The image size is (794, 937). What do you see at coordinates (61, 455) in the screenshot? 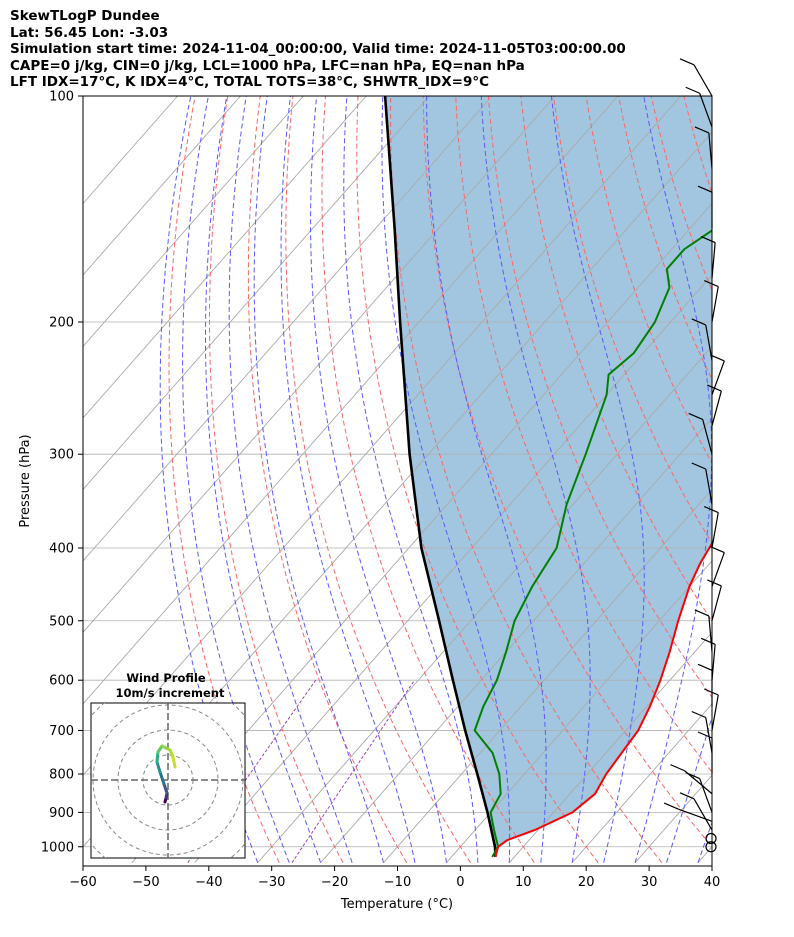
I see `y-tick-label: 300` at bounding box center [61, 455].